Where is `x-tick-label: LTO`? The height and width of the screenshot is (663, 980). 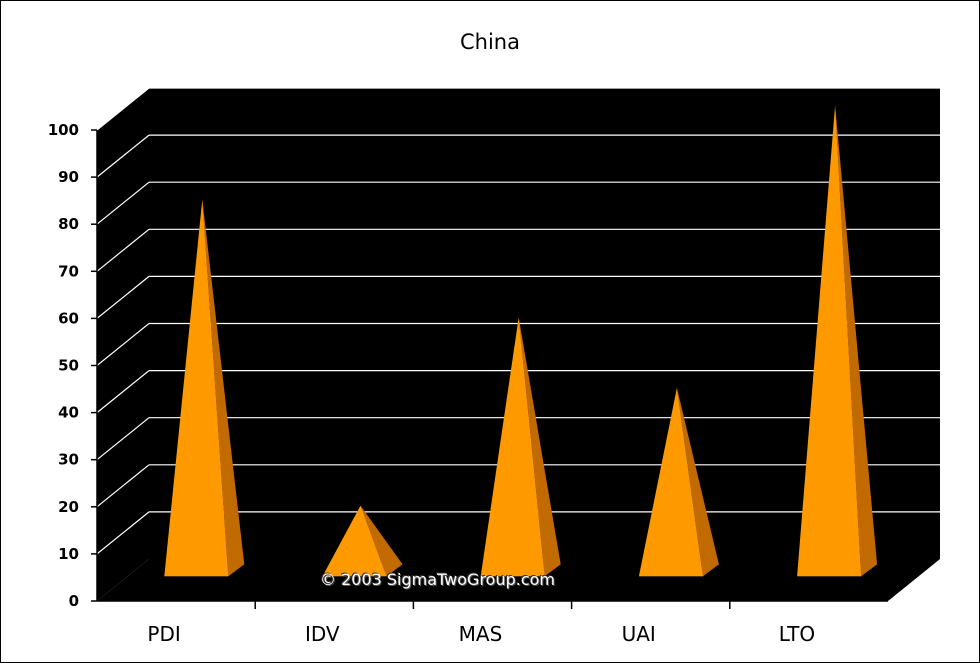 x-tick-label: LTO is located at coordinates (797, 634).